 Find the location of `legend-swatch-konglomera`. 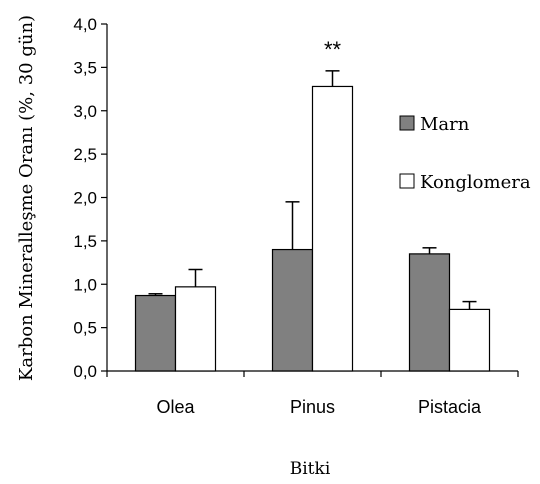

legend-swatch-konglomera is located at coordinates (407, 181).